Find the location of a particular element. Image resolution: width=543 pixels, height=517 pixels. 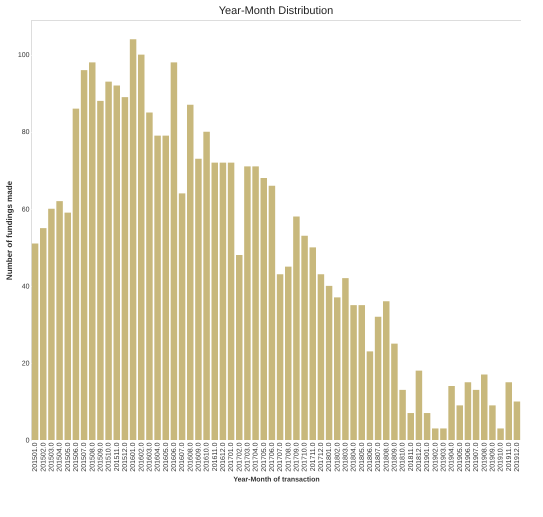

chart-title: Year-Month Distribution is located at coordinates (276, 11).